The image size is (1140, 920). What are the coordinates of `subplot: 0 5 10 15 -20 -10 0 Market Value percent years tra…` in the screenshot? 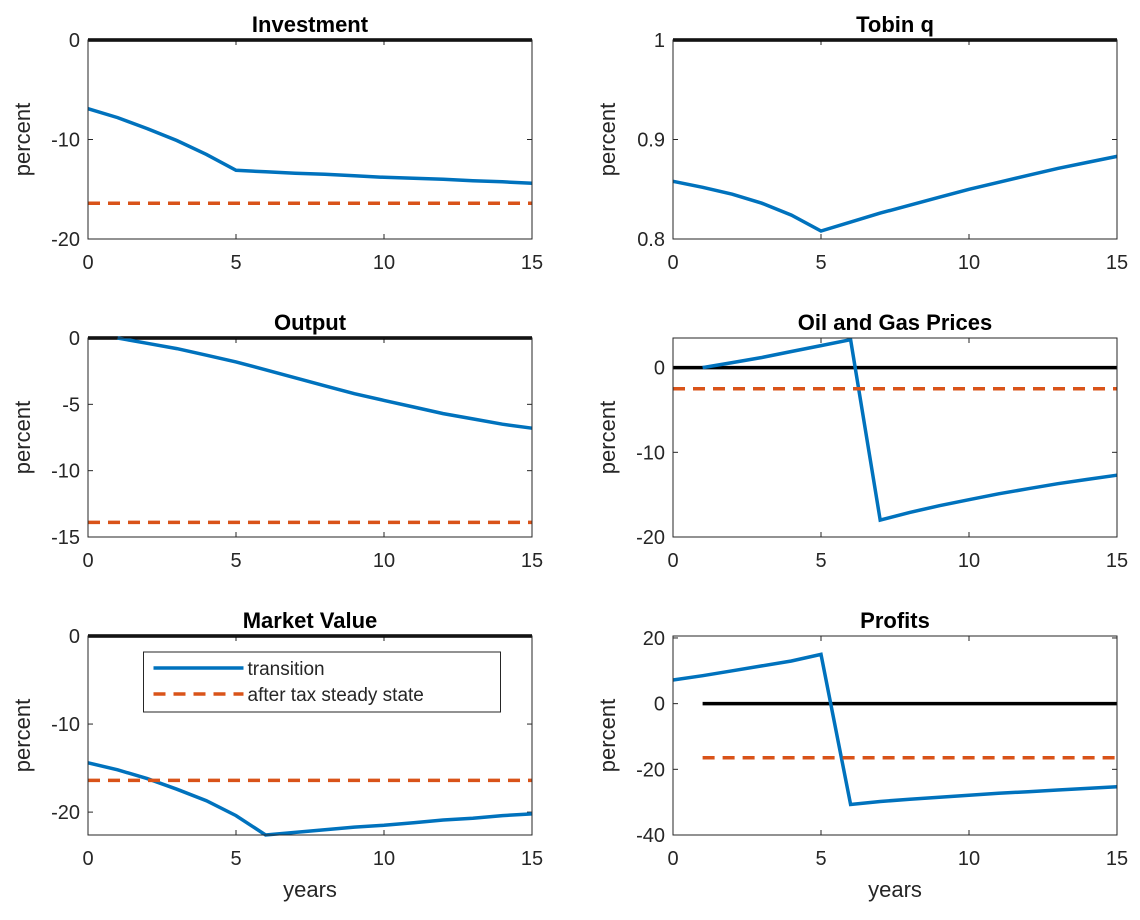 It's located at (276, 755).